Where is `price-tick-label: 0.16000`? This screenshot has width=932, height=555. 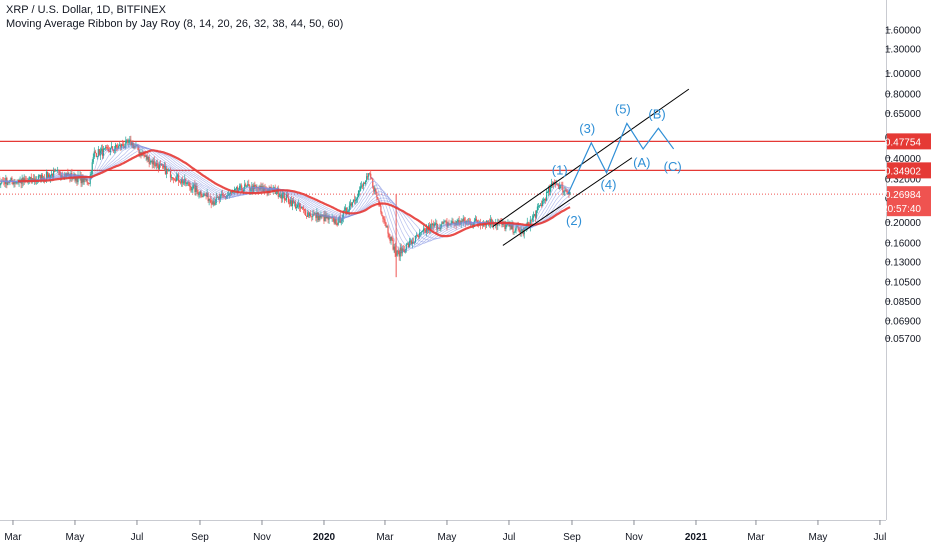
price-tick-label: 0.16000 is located at coordinates (903, 244).